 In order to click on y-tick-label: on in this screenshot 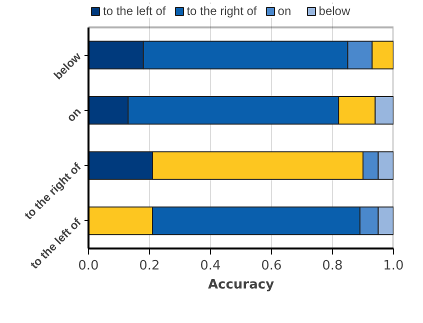, I will do `click(74, 115)`.